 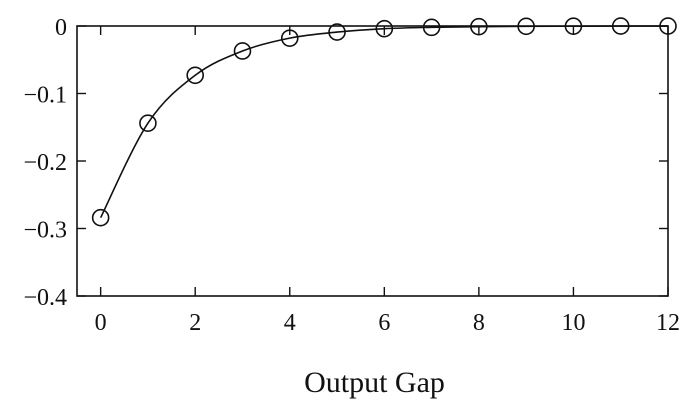 I want to click on x-tick-label: 6, so click(x=384, y=323).